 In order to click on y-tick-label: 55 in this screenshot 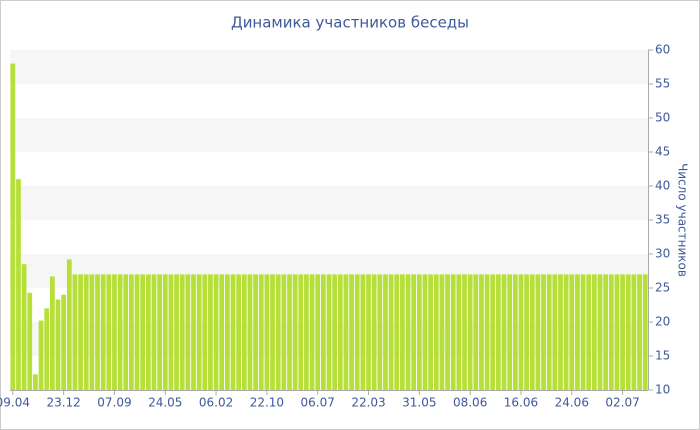, I will do `click(662, 84)`.